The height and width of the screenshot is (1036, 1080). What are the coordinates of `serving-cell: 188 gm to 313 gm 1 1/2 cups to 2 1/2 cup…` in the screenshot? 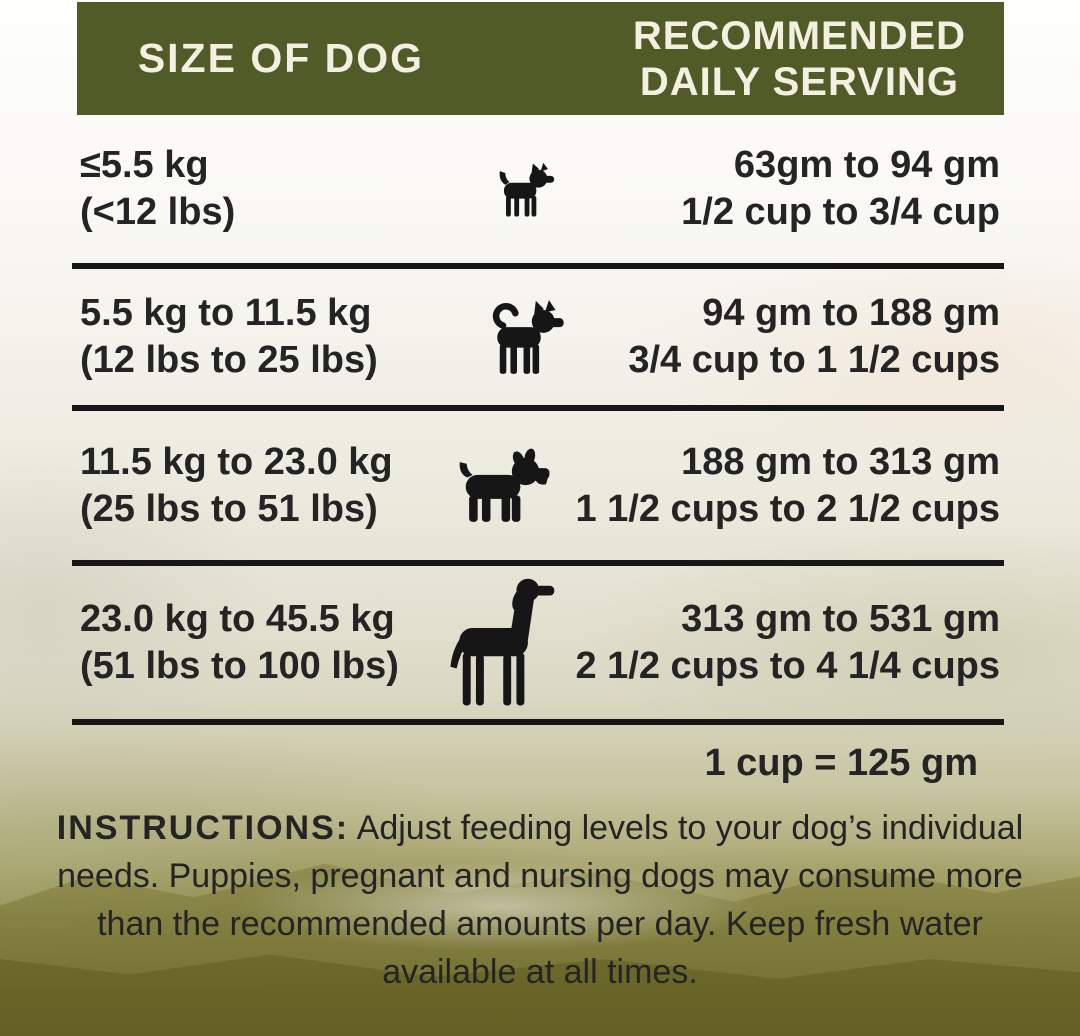 It's located at (789, 486).